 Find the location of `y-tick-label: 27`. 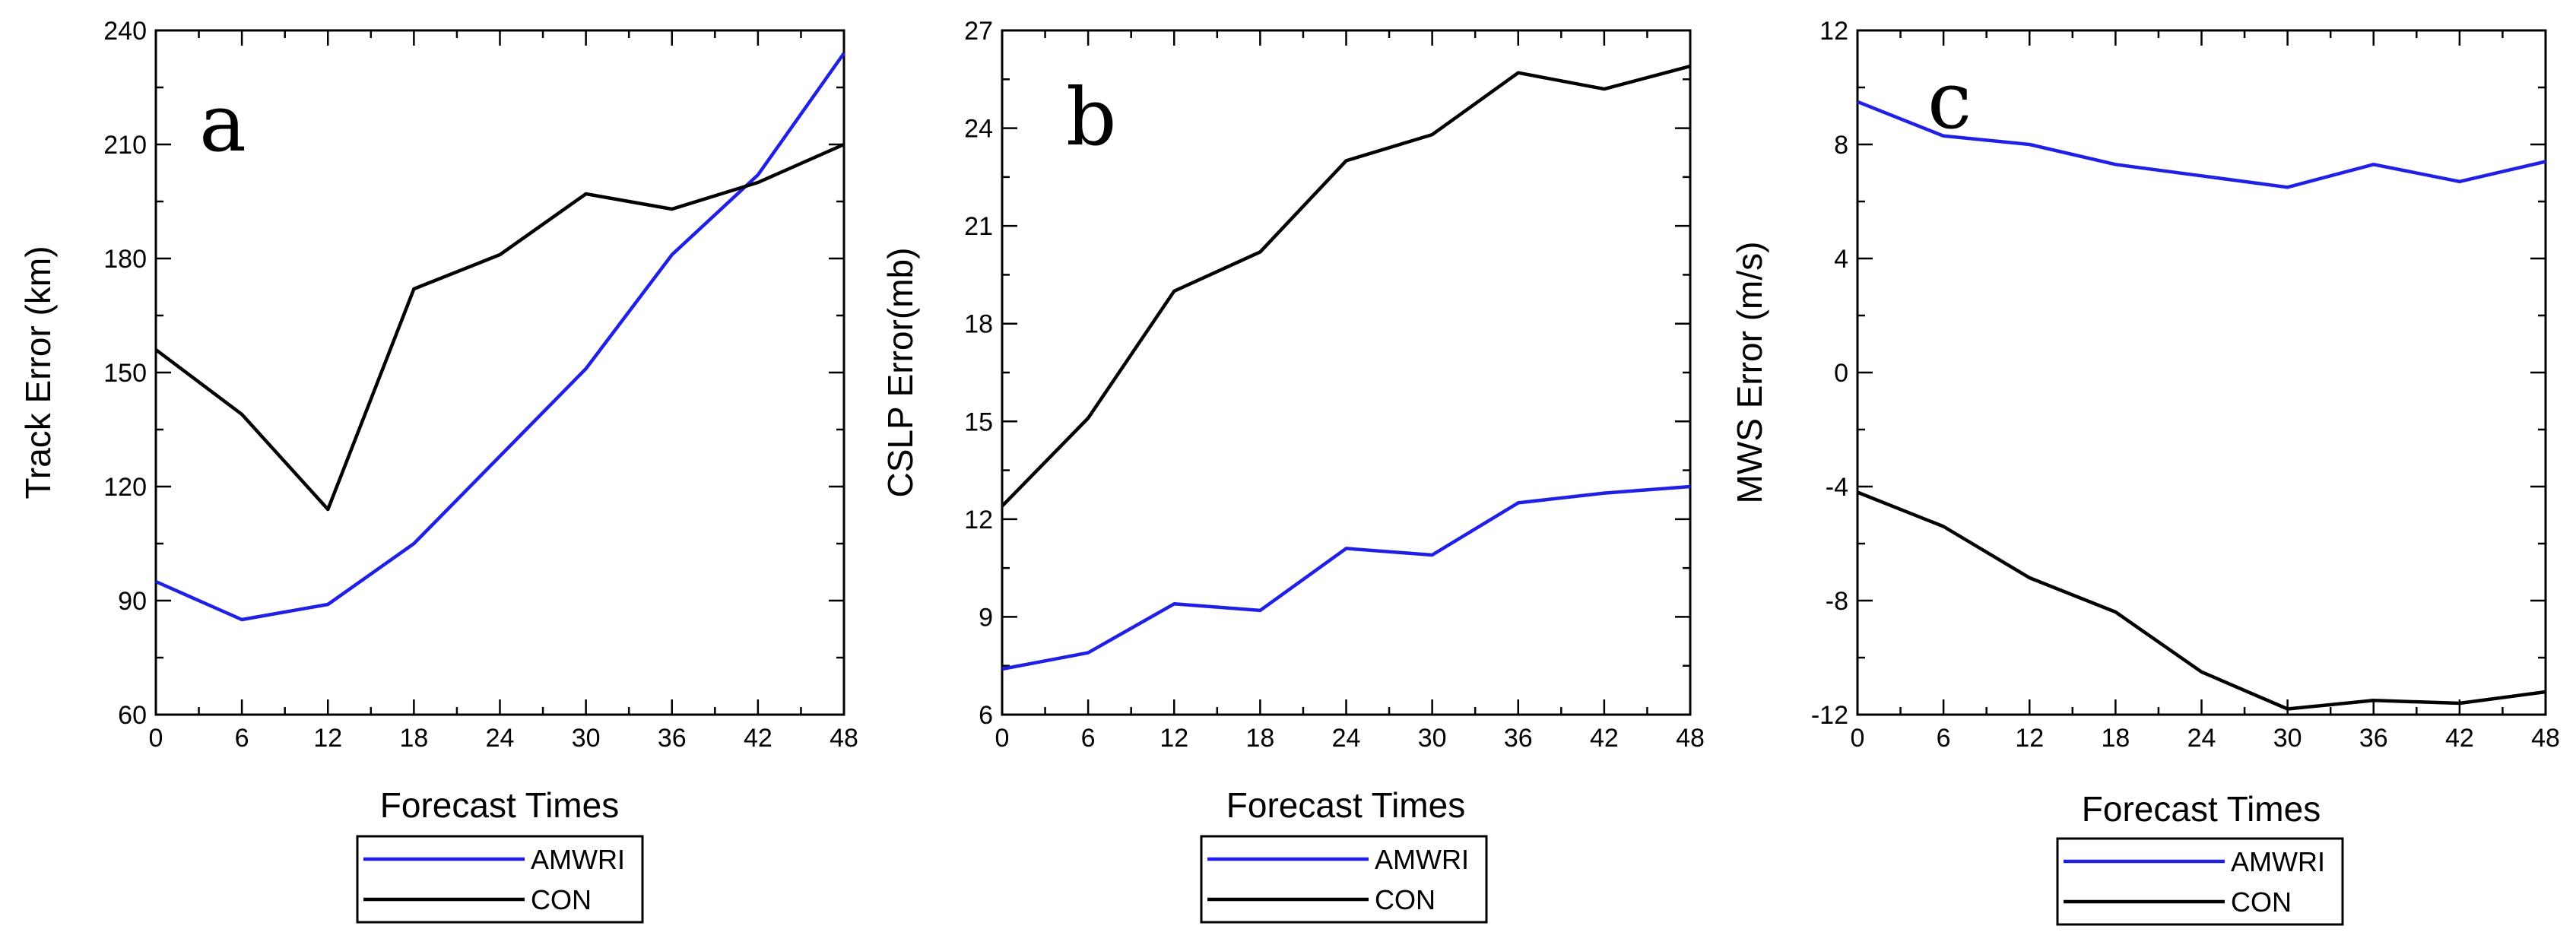

y-tick-label: 27 is located at coordinates (979, 31).